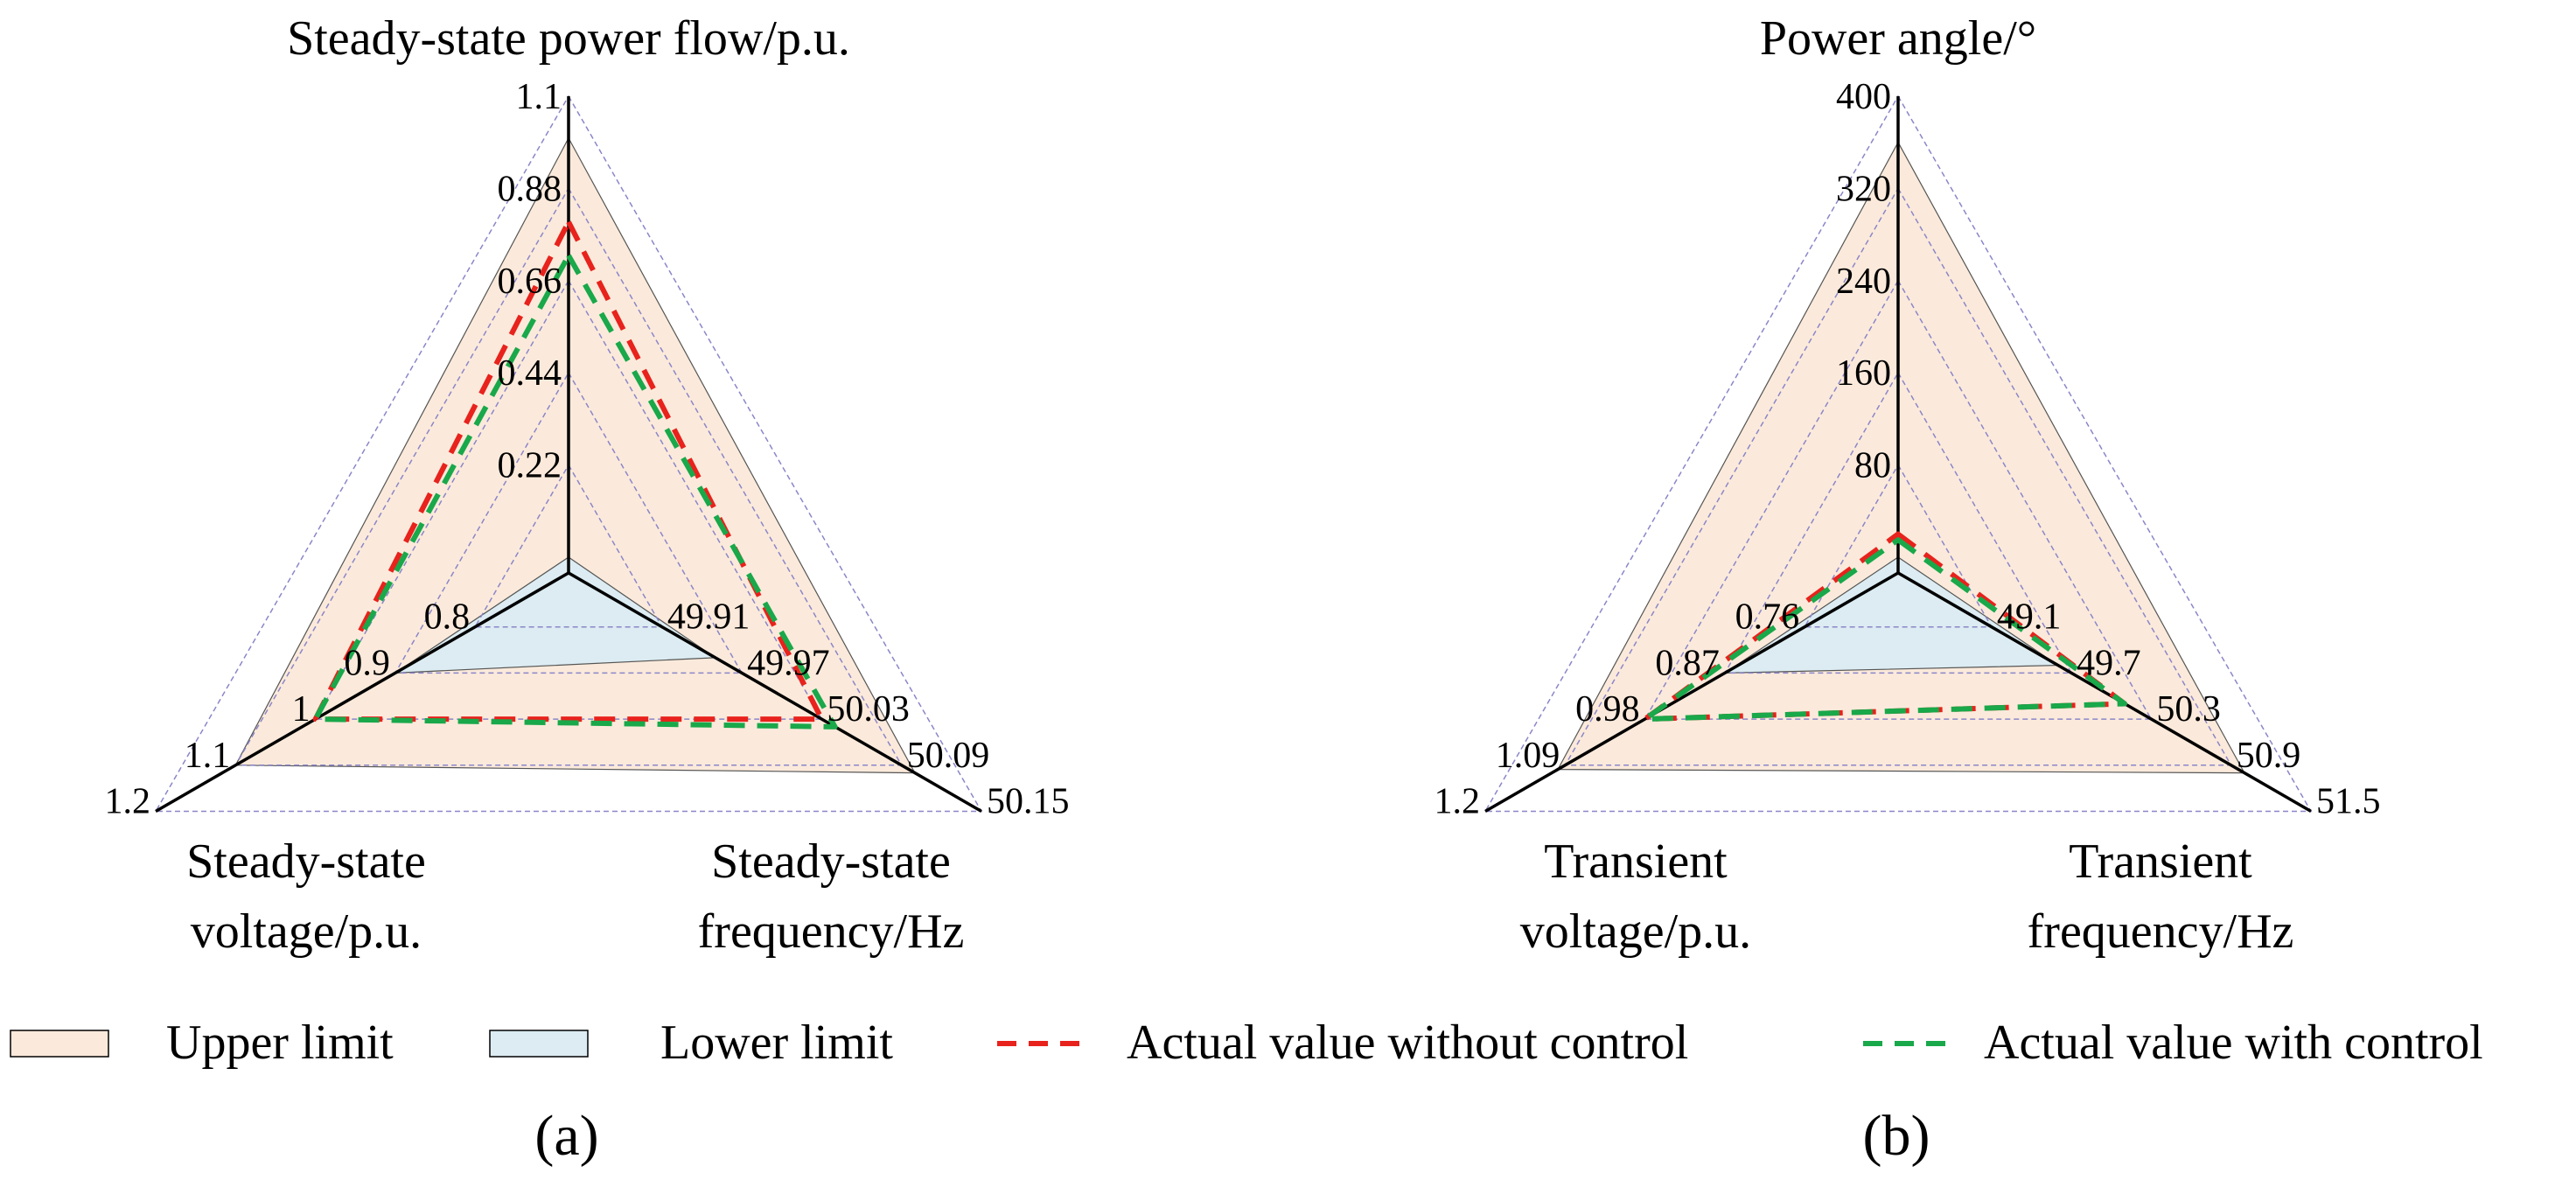  I want to click on tick-label-80-b: 80, so click(1872, 466).